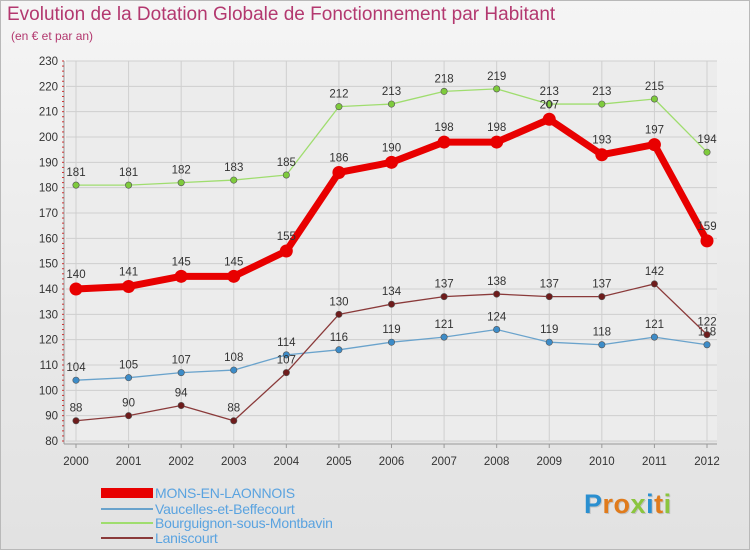 This screenshot has height=550, width=750. Describe the element at coordinates (129, 462) in the screenshot. I see `x-tick-label: 2001` at that location.